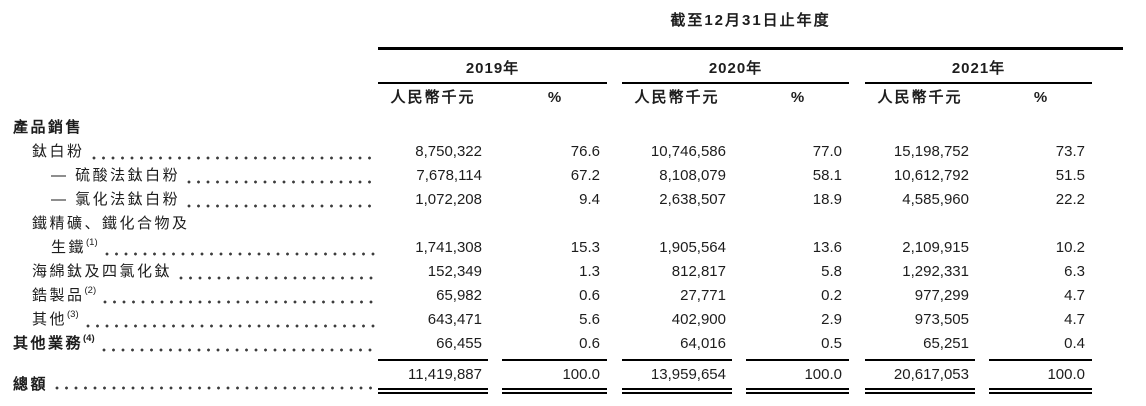  I want to click on year-group-g1: 1,072,208 9.4, so click(492, 200).